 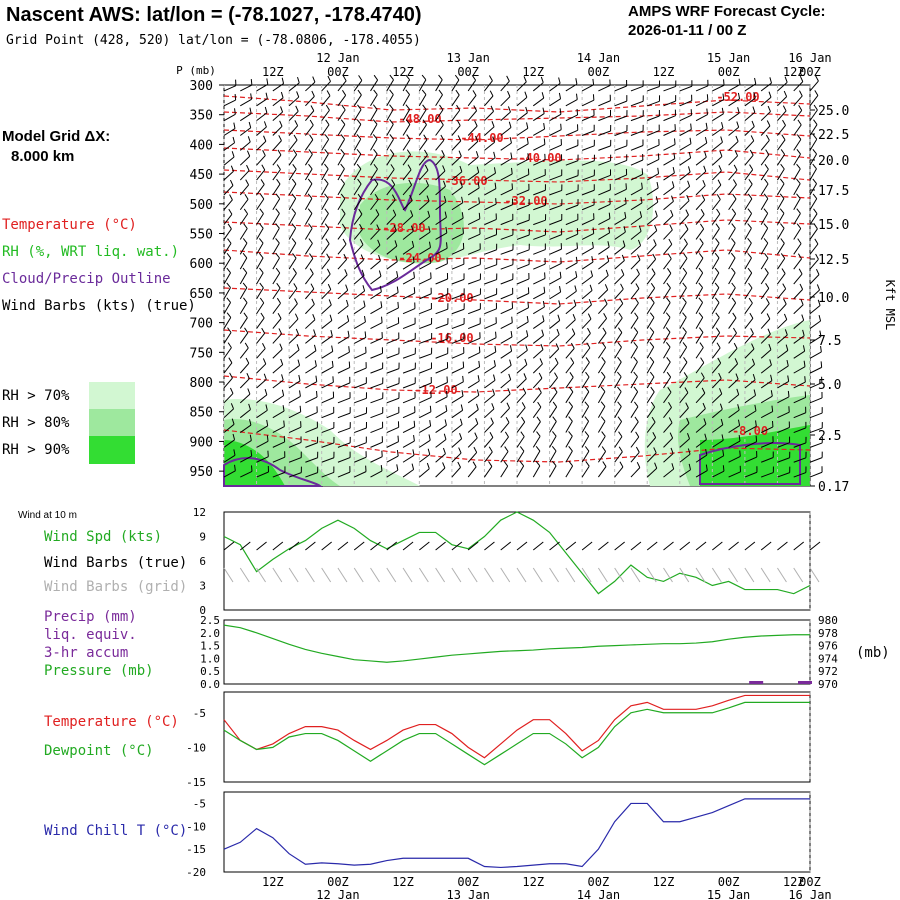 What do you see at coordinates (728, 58) in the screenshot?
I see `date-label-top: 15 Jan` at bounding box center [728, 58].